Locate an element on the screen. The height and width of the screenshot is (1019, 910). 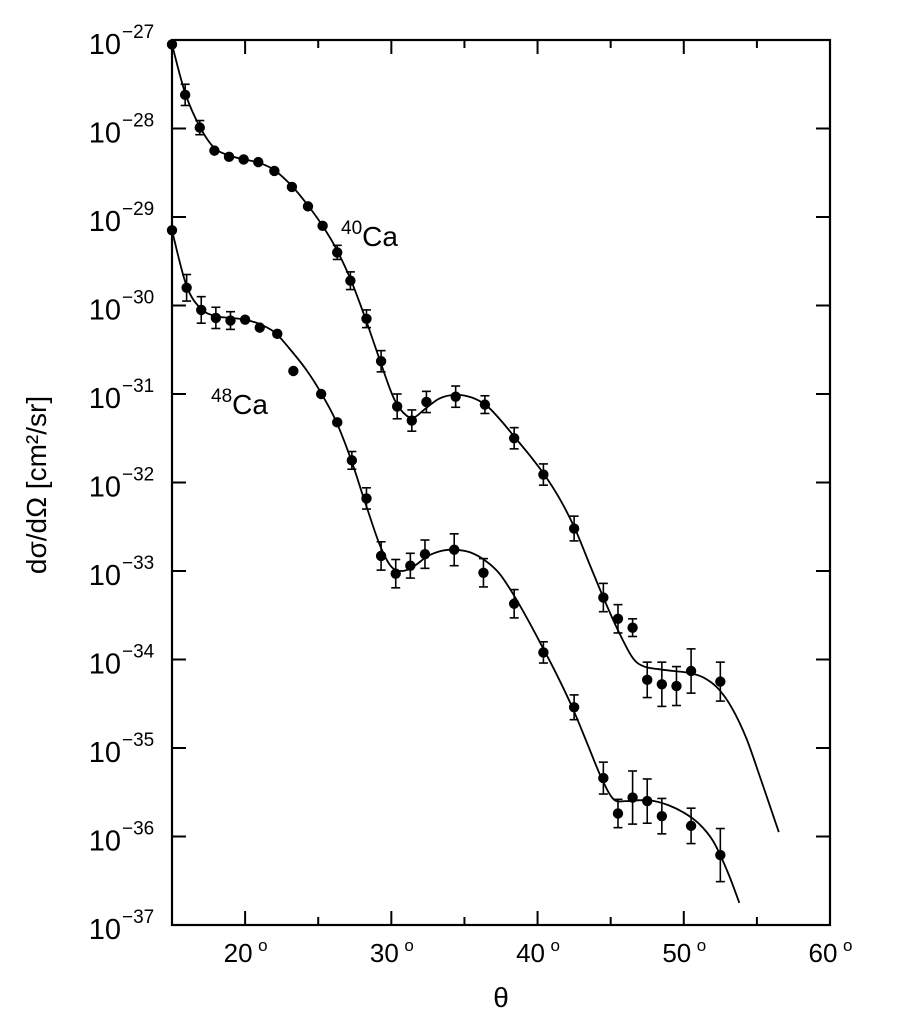
x-tick-label: 20 is located at coordinates (238, 953).